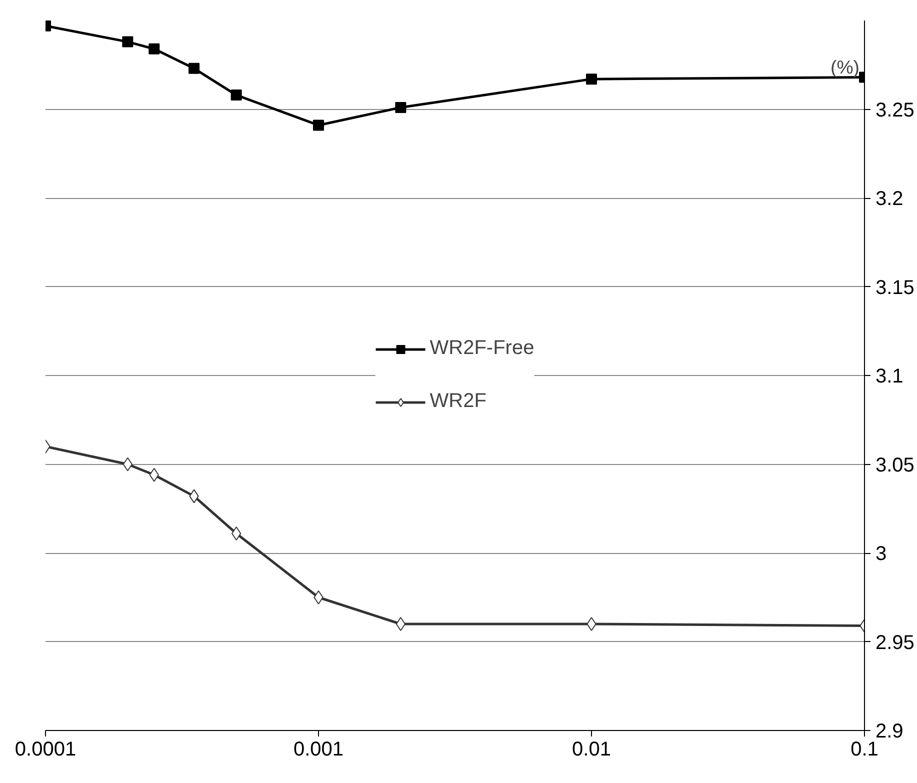 The height and width of the screenshot is (783, 917). Describe the element at coordinates (890, 199) in the screenshot. I see `y-tick-label: 3.2` at that location.